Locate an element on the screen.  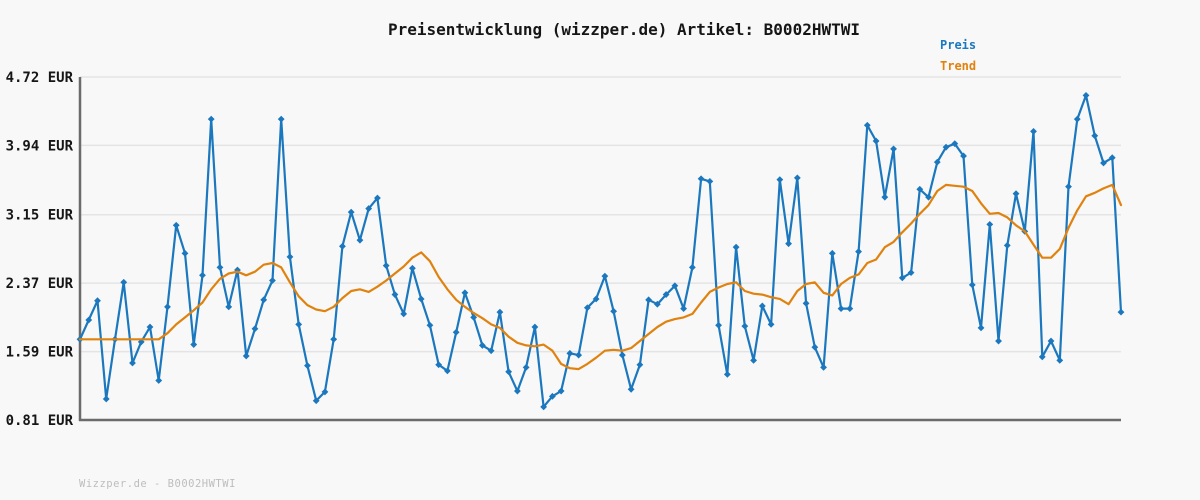
legend-trend-label: Trend is located at coordinates (958, 66).